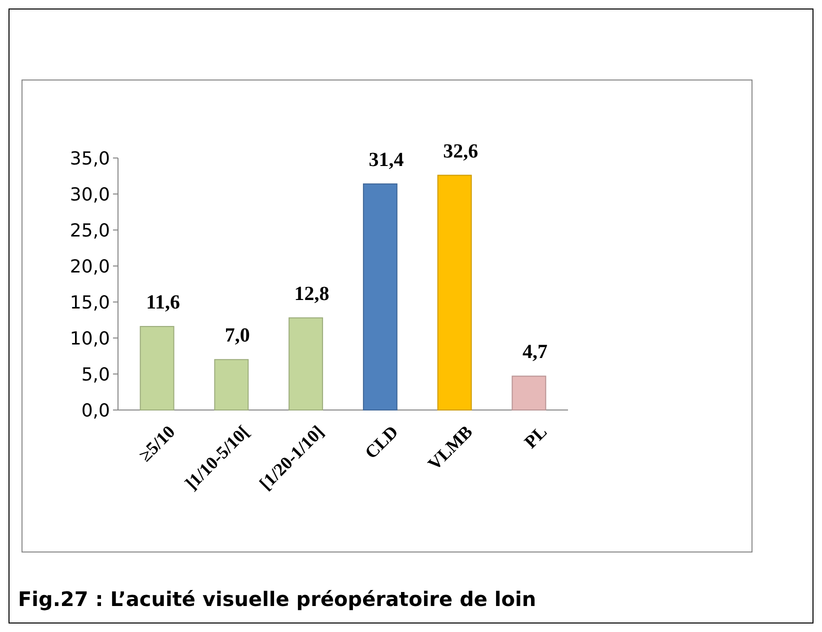 This screenshot has height=632, width=822. What do you see at coordinates (163, 302) in the screenshot?
I see `data-label: 11,6` at bounding box center [163, 302].